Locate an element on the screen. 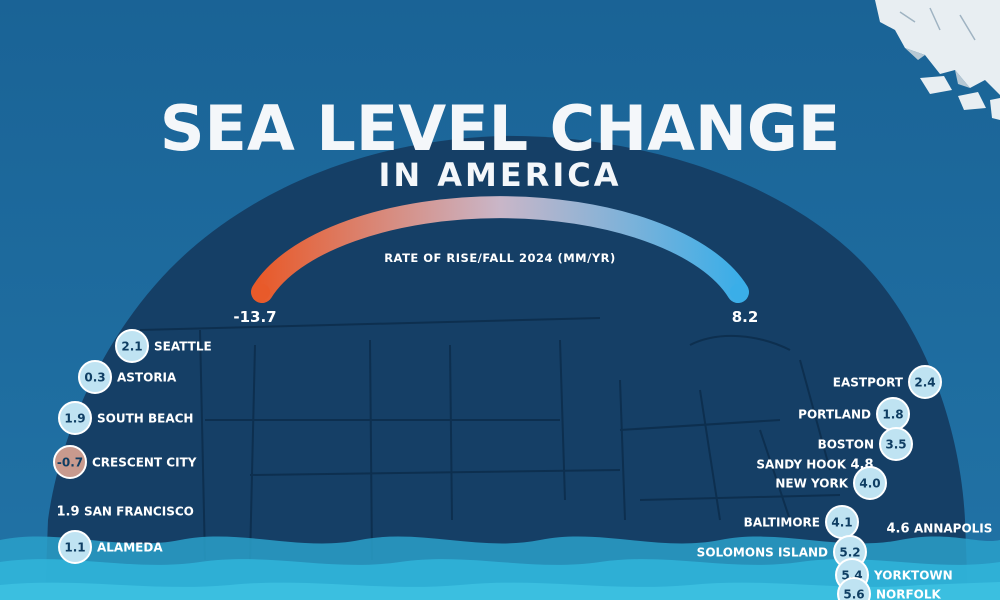 The width and height of the screenshot is (1000, 600). value-label: 2.1 is located at coordinates (131, 347).